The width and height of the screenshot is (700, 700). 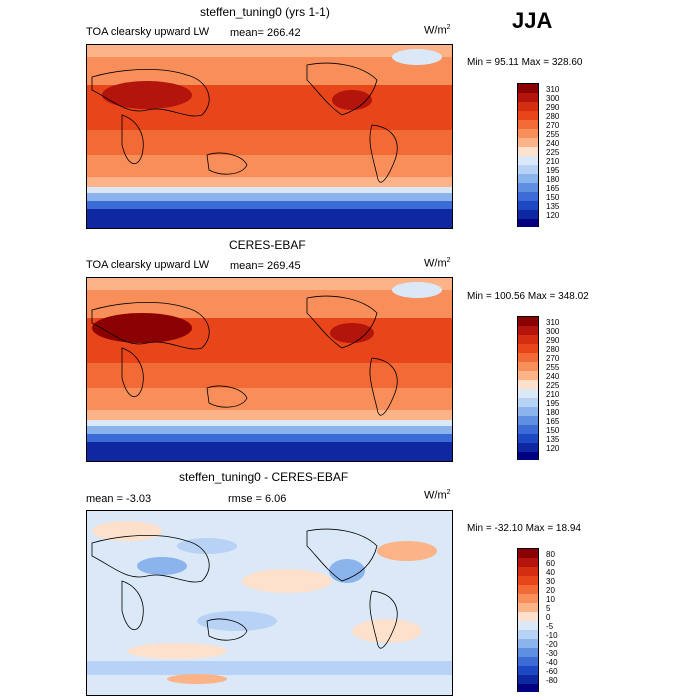 What do you see at coordinates (550, 626) in the screenshot?
I see `colorbar-tick: -5` at bounding box center [550, 626].